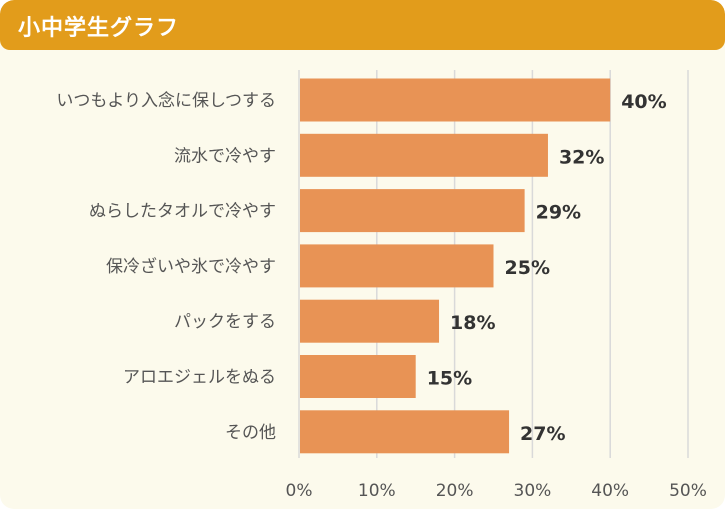 The height and width of the screenshot is (509, 725). Describe the element at coordinates (166, 100) in the screenshot. I see `category-label: いつもより入念に保しつする` at that location.